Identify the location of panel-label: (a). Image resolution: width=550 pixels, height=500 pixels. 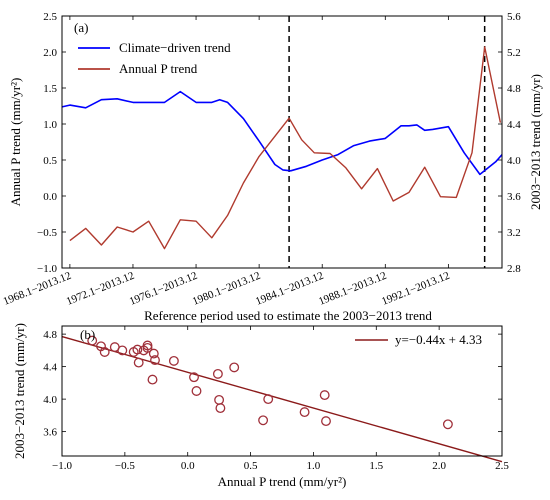
(81, 27).